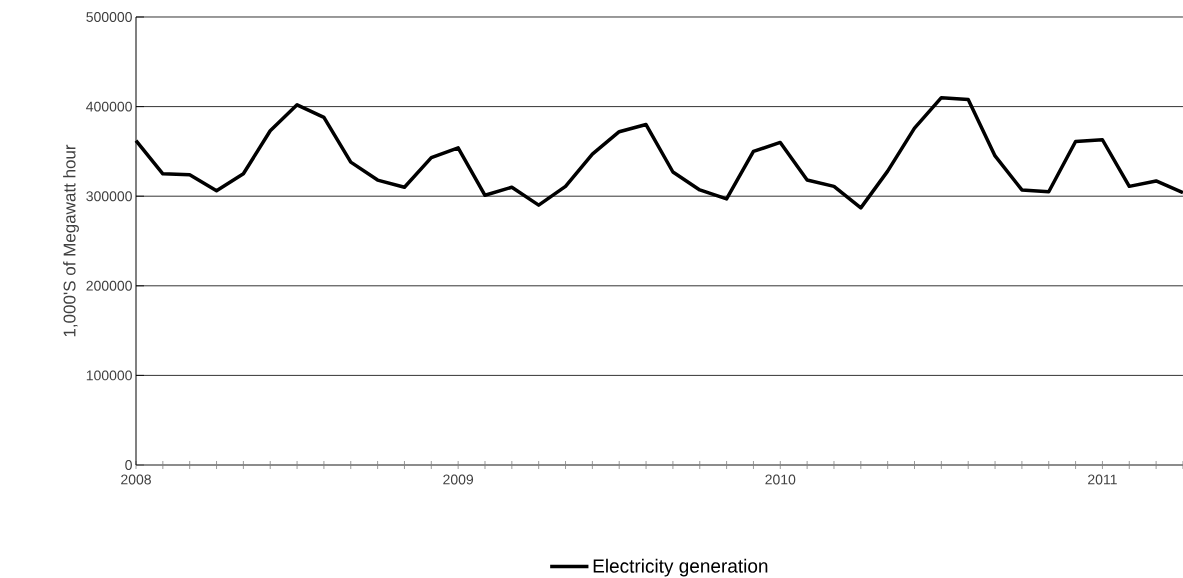 The width and height of the screenshot is (1183, 578). Describe the element at coordinates (71, 240) in the screenshot. I see `y-axis-title: 1,000'S of Megawatt hour` at that location.